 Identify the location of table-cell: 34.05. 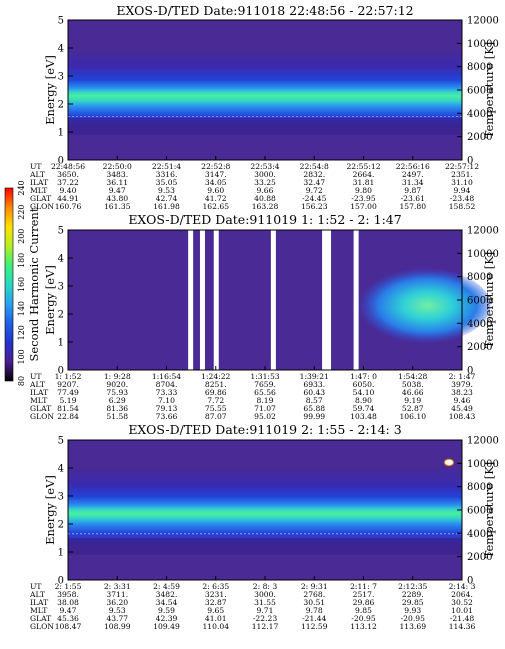
(216, 182).